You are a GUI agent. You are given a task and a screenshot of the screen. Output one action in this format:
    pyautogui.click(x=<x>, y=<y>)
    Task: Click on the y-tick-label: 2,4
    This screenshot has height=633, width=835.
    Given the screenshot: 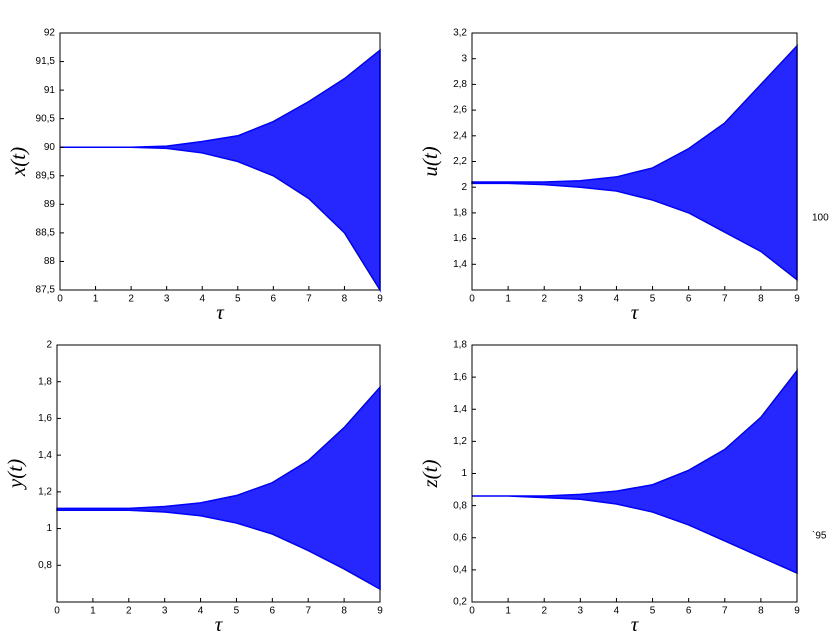 What is the action you would take?
    pyautogui.click(x=460, y=135)
    